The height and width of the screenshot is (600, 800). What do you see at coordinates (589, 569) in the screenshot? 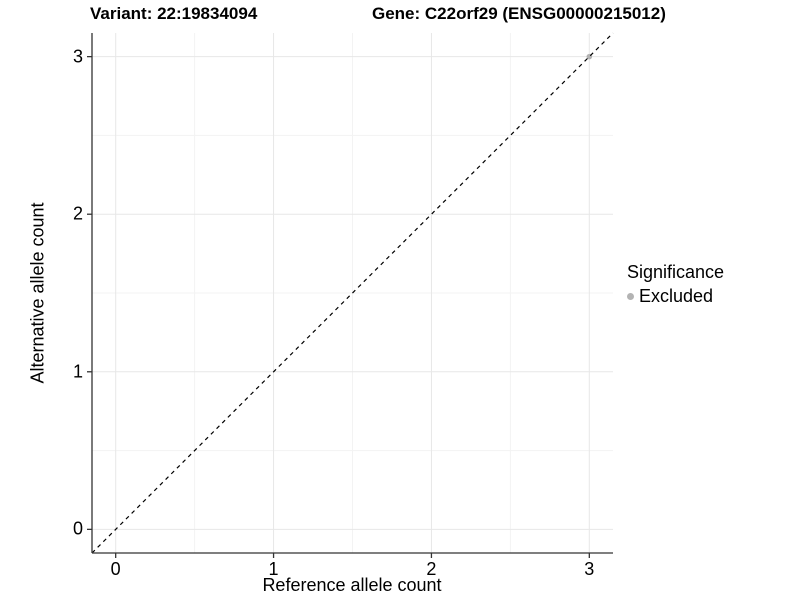
I see `x-tick-label: 3` at bounding box center [589, 569].